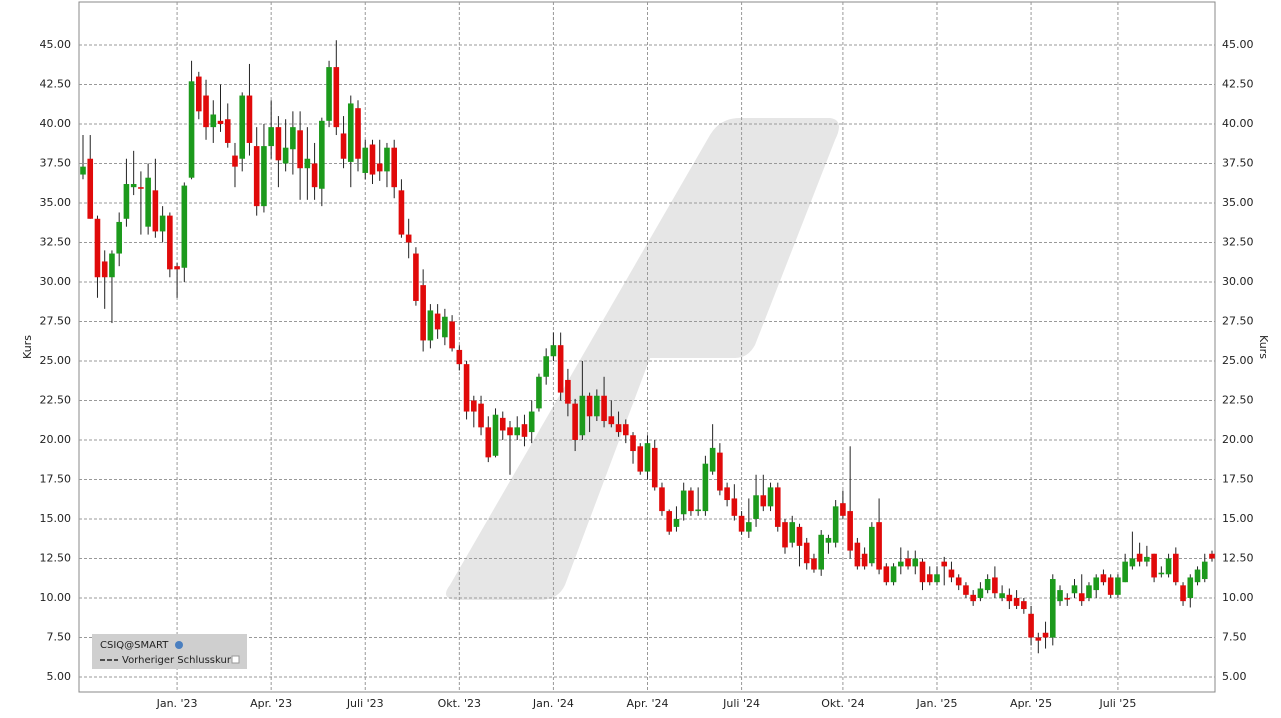  What do you see at coordinates (59, 636) in the screenshot?
I see `y-tick-label: 7.50` at bounding box center [59, 636].